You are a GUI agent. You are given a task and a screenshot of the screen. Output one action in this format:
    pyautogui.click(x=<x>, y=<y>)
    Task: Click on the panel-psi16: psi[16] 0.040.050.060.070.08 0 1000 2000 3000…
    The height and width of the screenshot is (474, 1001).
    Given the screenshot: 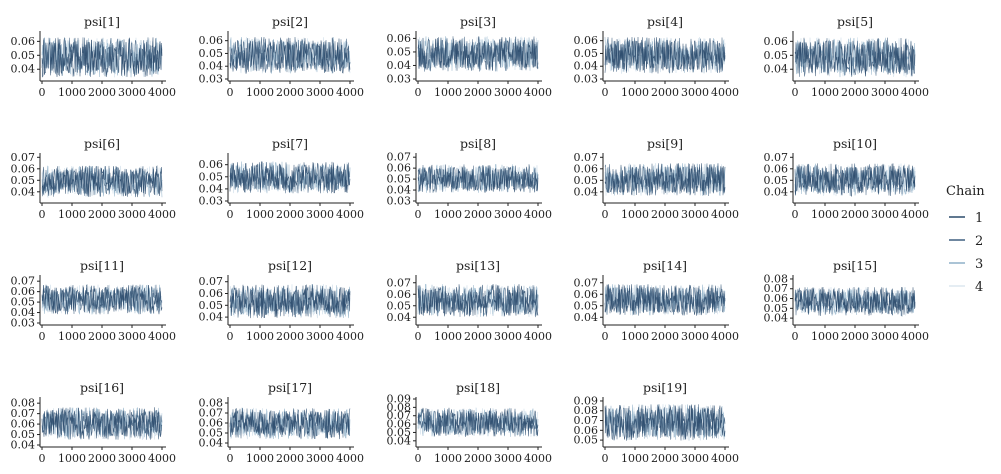 What is the action you would take?
    pyautogui.click(x=94, y=422)
    